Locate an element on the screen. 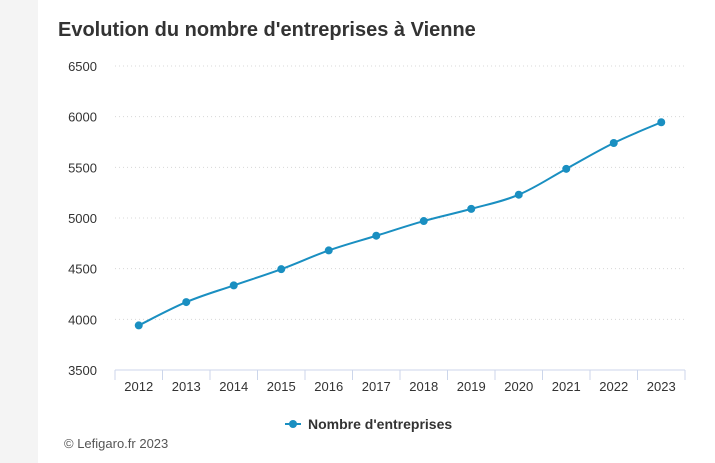 This screenshot has height=463, width=715. legend: Nombre d'entreprises is located at coordinates (368, 424).